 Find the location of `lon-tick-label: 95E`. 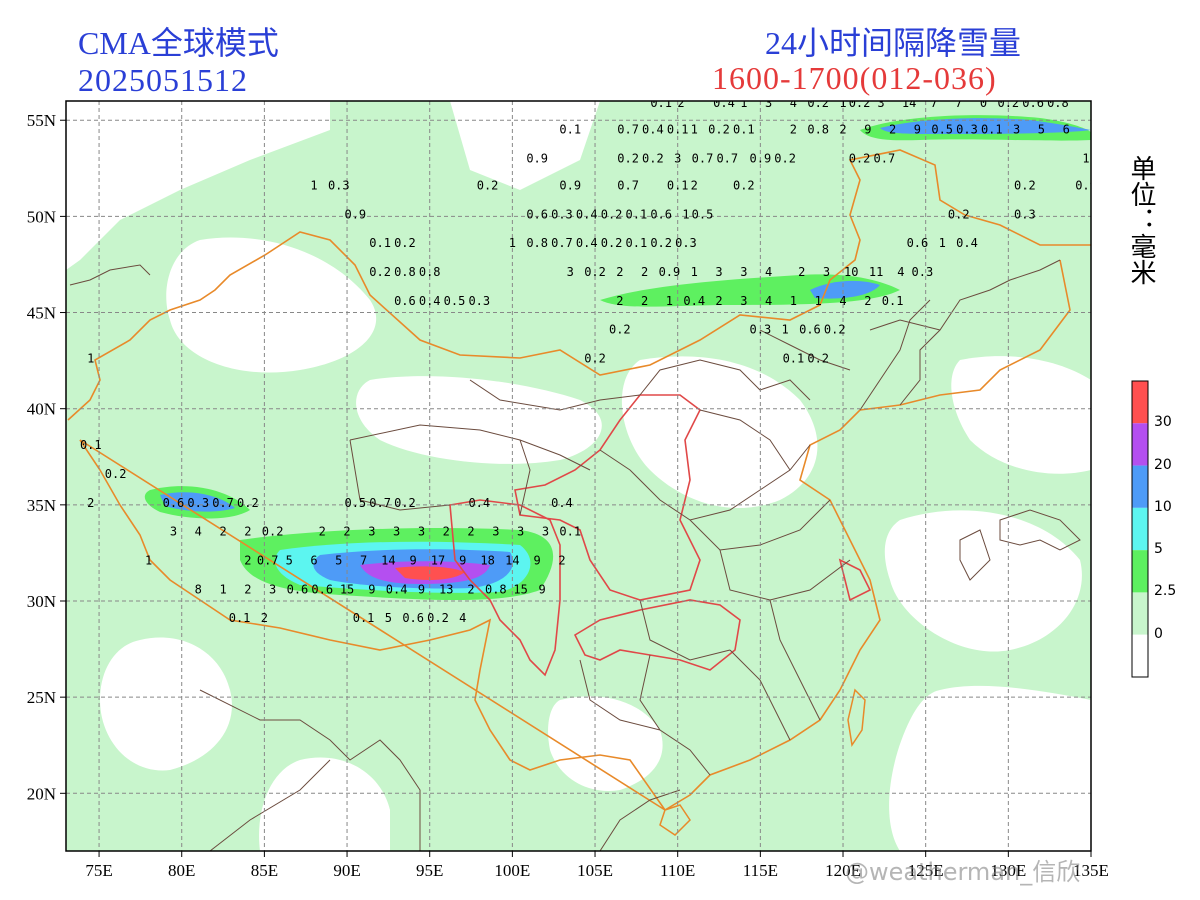

lon-tick-label: 95E is located at coordinates (429, 870).